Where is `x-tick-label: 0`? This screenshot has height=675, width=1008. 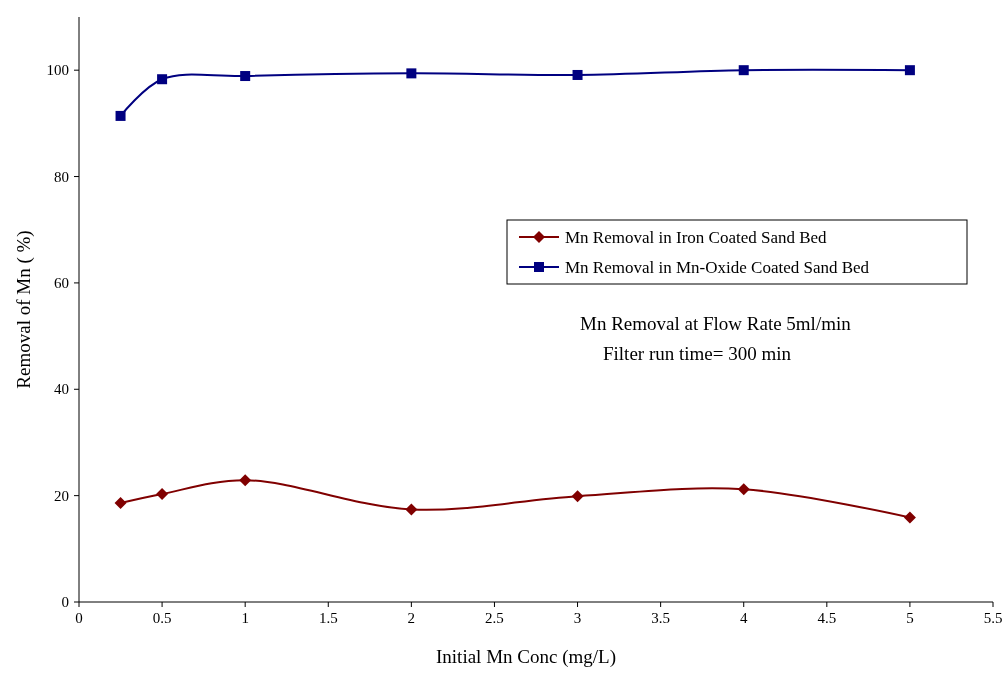
x-tick-label: 0 is located at coordinates (79, 618).